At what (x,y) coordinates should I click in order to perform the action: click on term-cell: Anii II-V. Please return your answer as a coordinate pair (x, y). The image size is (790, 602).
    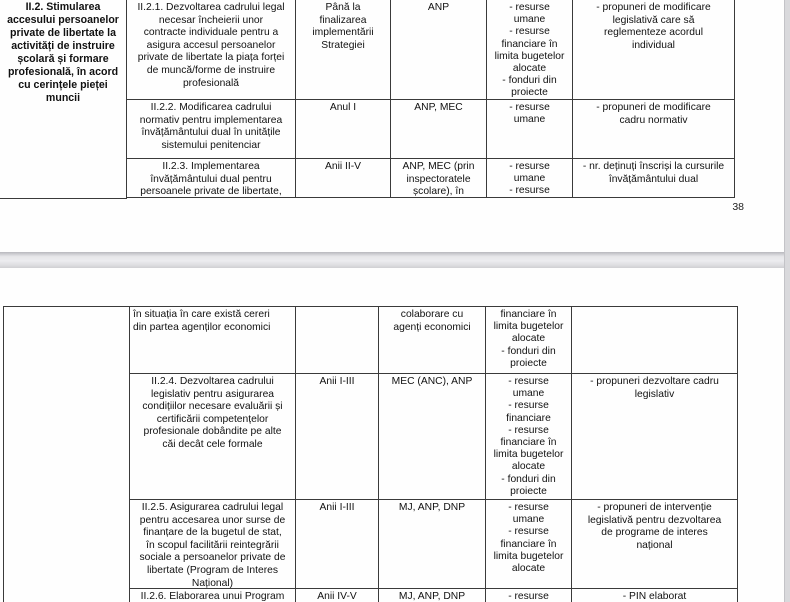
    Looking at the image, I should click on (343, 178).